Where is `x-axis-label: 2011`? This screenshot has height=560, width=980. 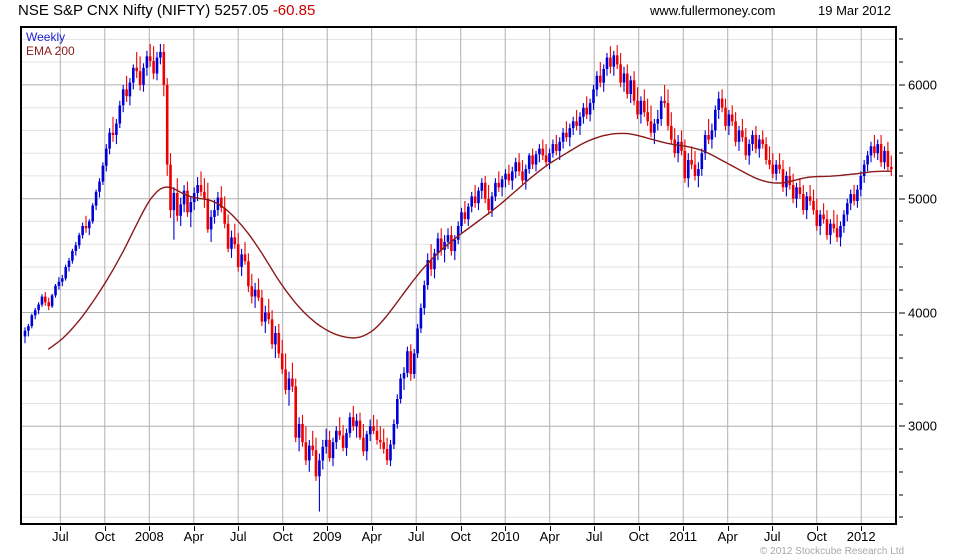 x-axis-label: 2011 is located at coordinates (683, 536).